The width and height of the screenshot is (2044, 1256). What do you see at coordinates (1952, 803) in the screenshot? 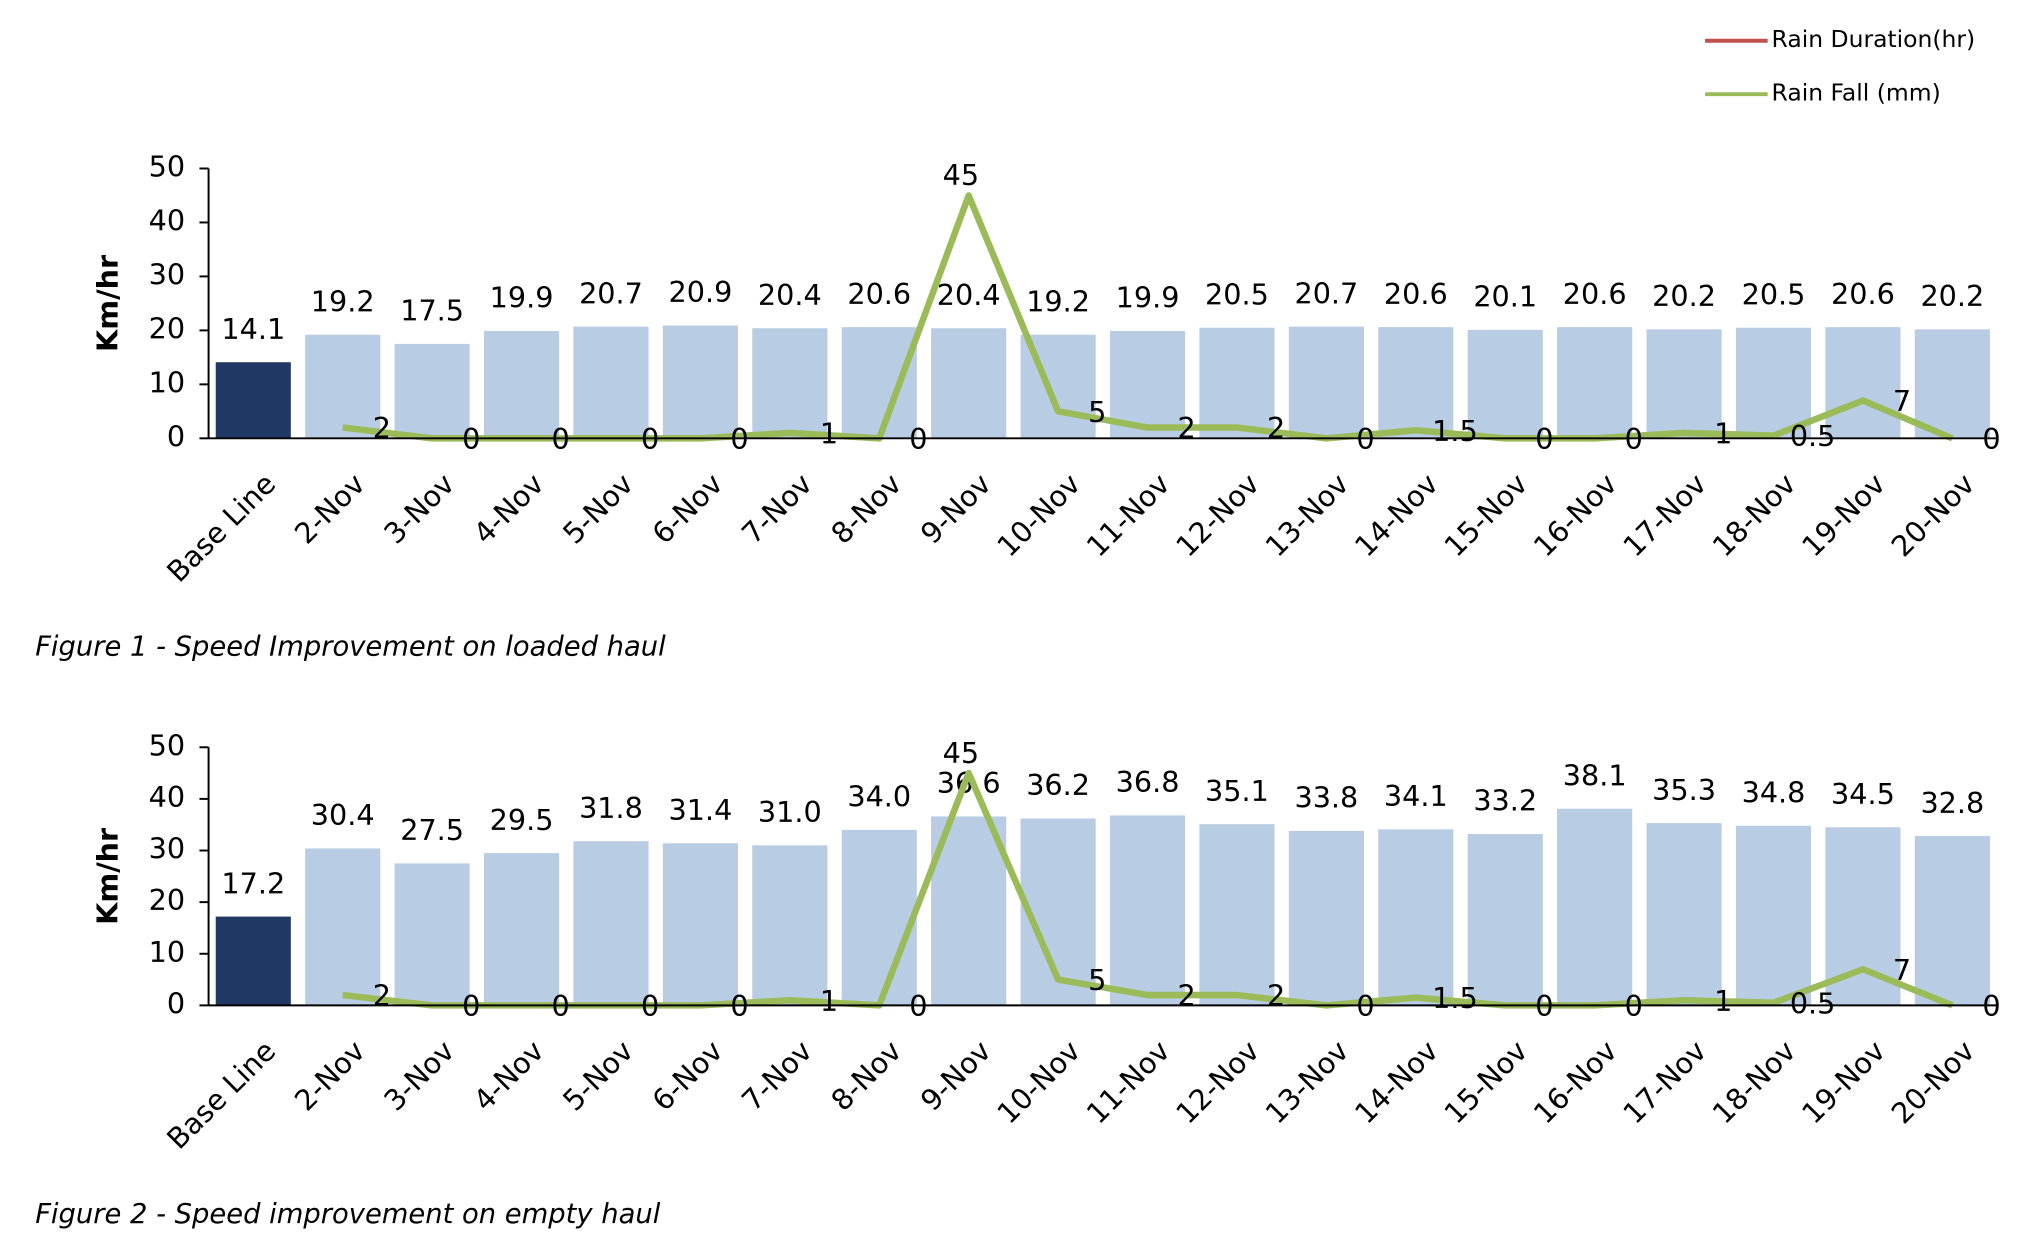
I see `bar-value-label: 32.8` at bounding box center [1952, 803].